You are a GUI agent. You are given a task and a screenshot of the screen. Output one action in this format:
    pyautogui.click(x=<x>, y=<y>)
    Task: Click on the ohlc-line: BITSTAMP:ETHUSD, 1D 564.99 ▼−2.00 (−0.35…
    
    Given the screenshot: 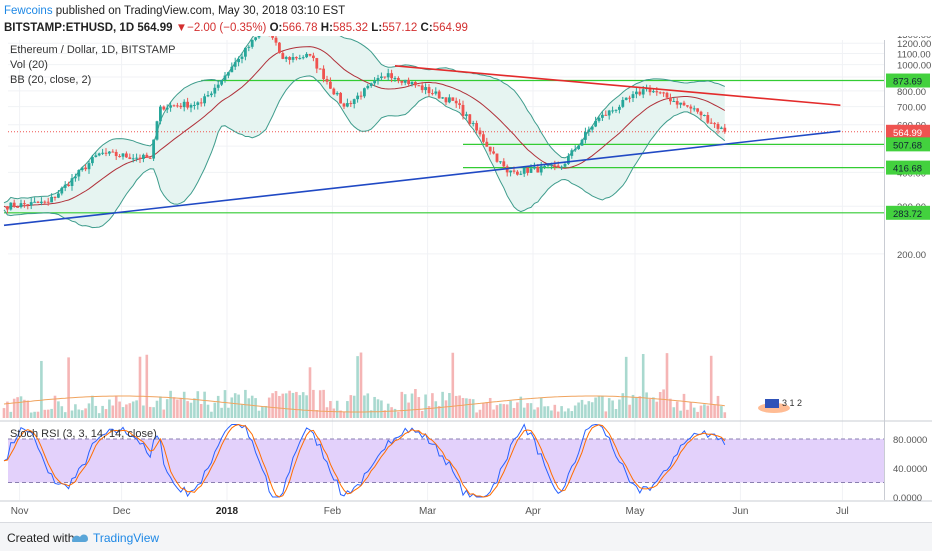 What is the action you would take?
    pyautogui.click(x=236, y=28)
    